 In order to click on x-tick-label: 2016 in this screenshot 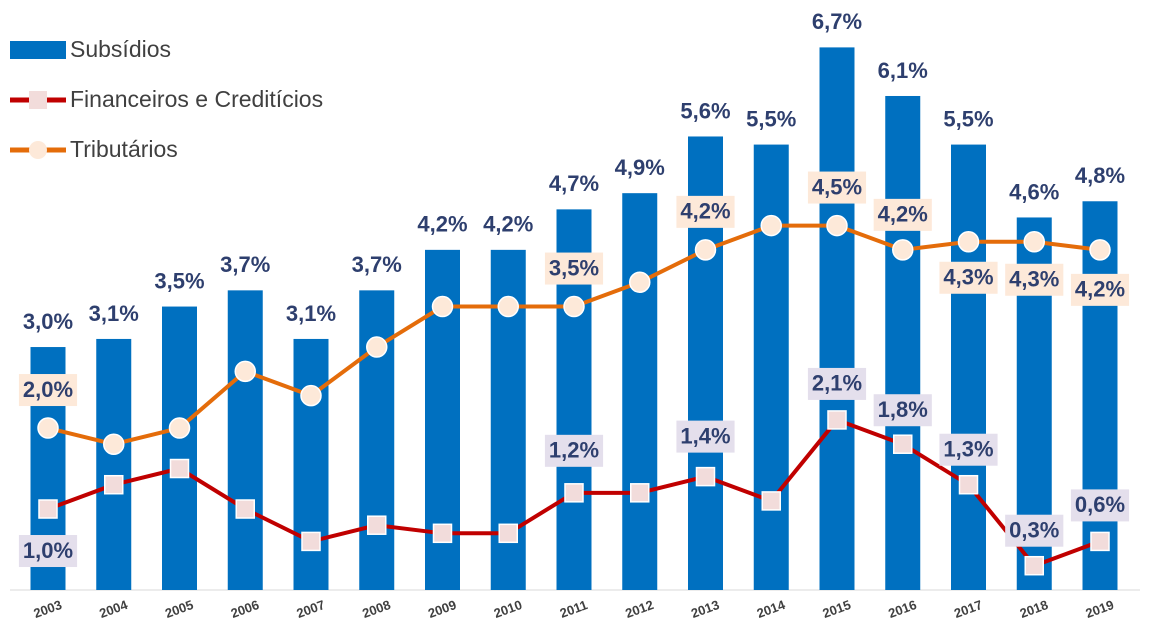, I will do `click(902, 609)`.